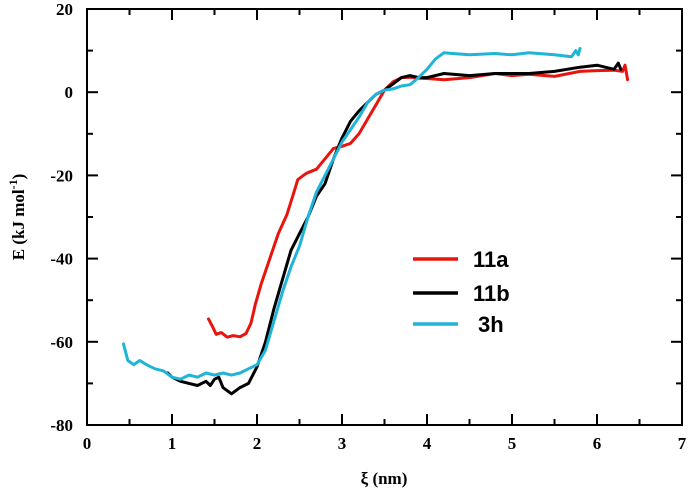 Image resolution: width=688 pixels, height=490 pixels. I want to click on y-tick-label: 20, so click(64, 9).